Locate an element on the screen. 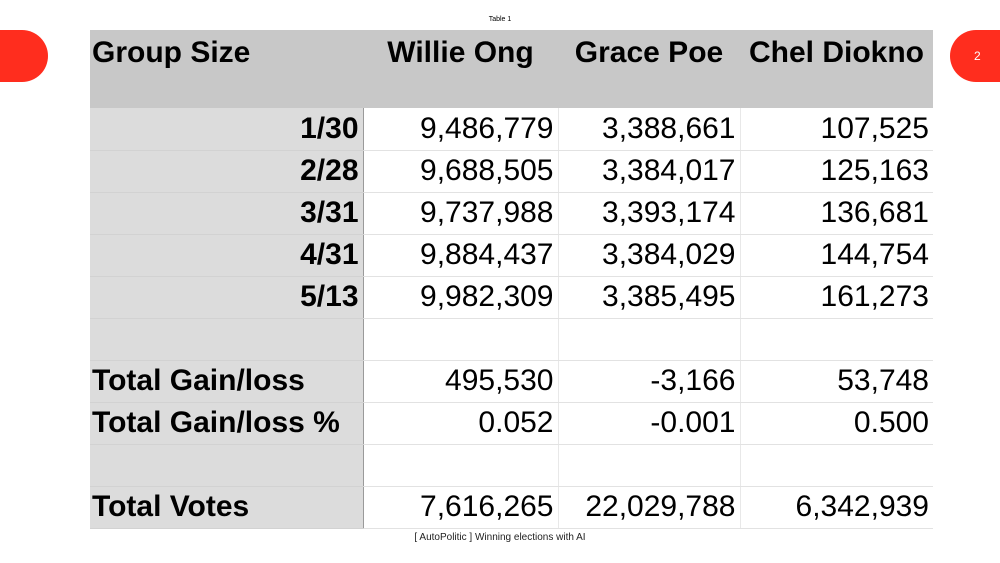  table-row: 2/28 9,688,505 3,384,017 125,163 is located at coordinates (511, 171).